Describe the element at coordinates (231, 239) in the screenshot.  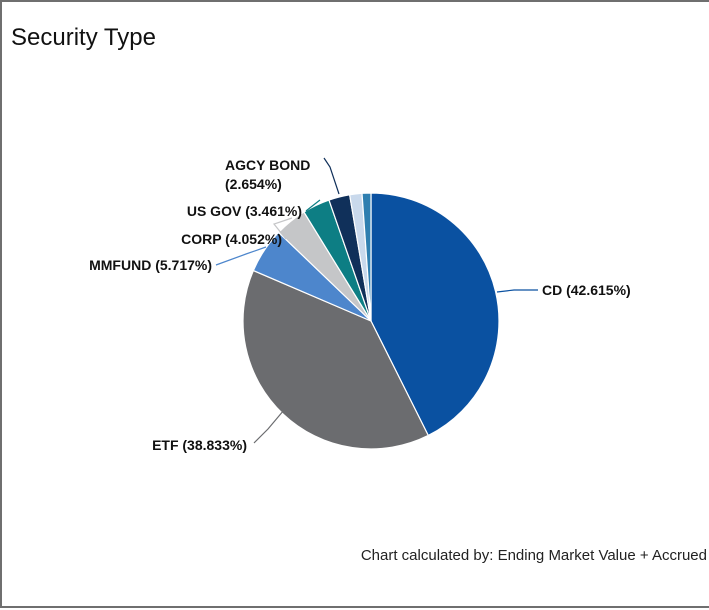
I see `slice-label-corp: CORP (4.052%)` at that location.